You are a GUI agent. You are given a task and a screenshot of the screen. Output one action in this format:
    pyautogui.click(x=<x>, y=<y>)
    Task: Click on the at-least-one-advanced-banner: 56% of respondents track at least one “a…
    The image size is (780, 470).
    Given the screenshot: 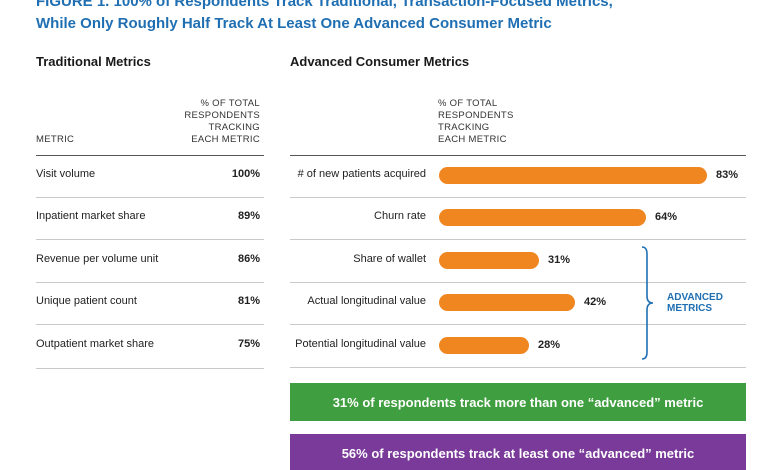 What is the action you would take?
    pyautogui.click(x=518, y=452)
    